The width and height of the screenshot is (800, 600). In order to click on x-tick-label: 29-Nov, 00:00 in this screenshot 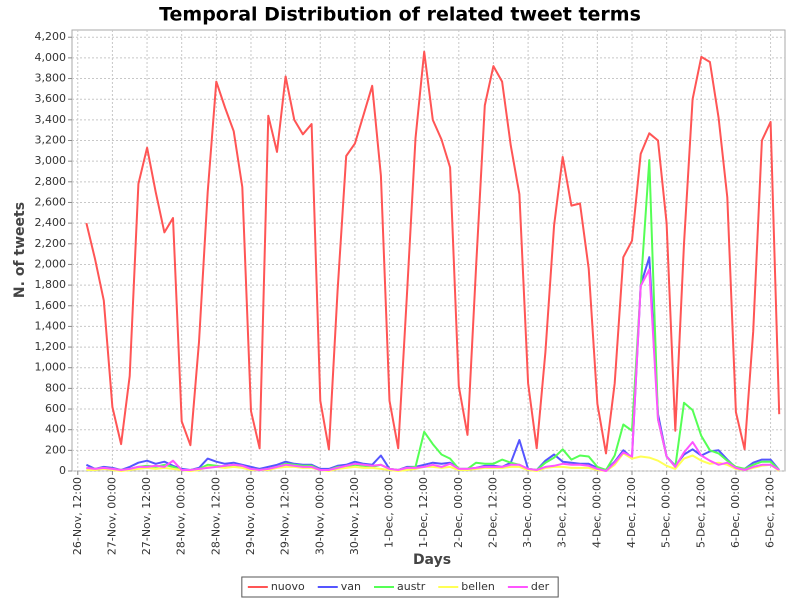, I will do `click(250, 516)`.